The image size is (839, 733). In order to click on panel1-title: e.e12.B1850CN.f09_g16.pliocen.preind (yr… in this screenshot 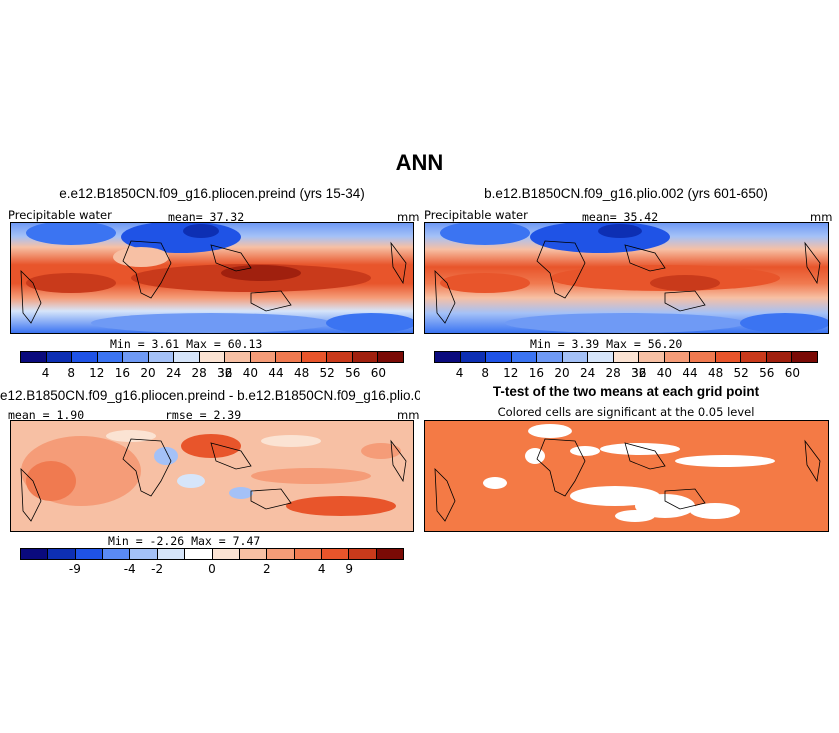, I will do `click(212, 193)`.